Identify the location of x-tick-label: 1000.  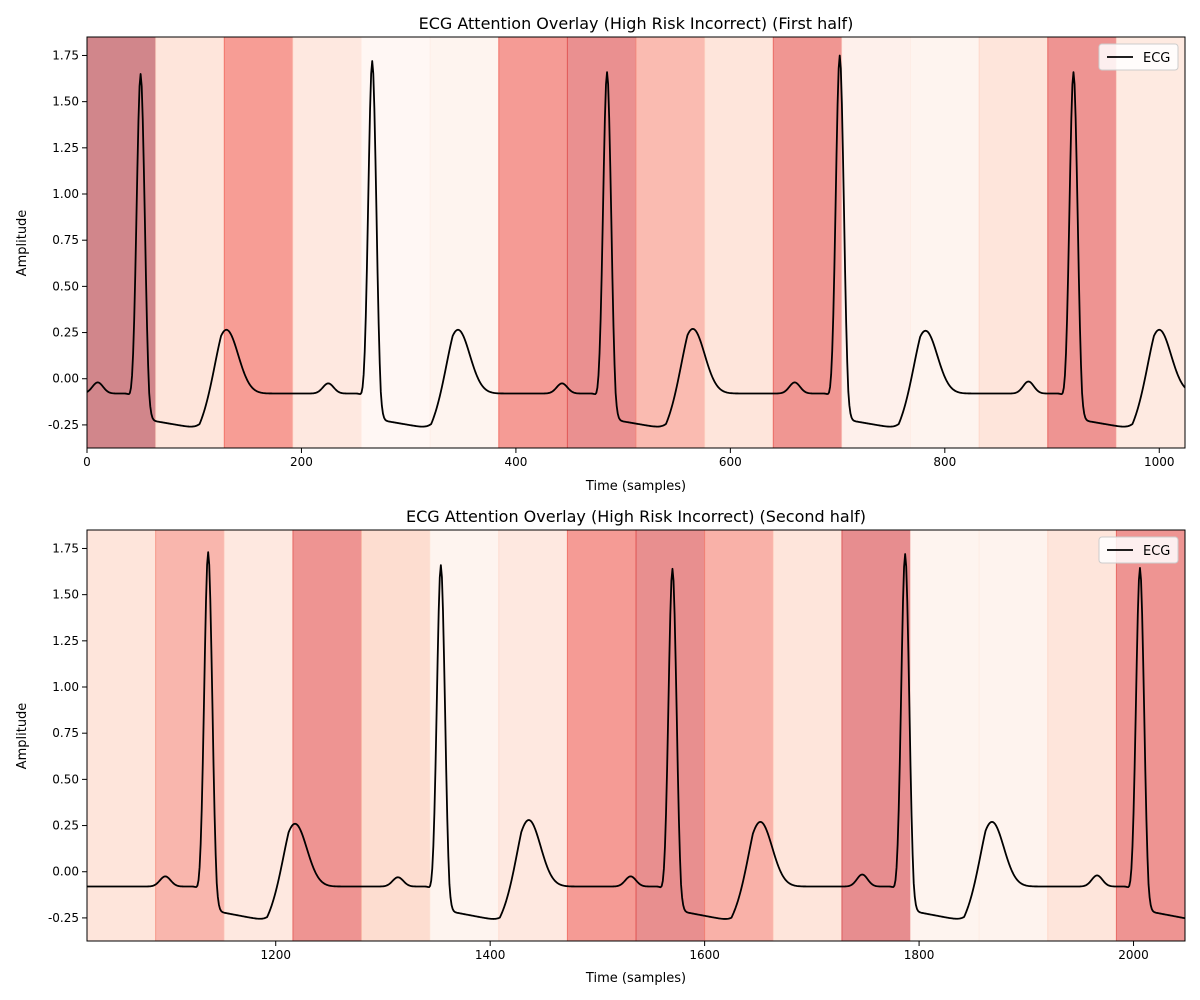
(1159, 462).